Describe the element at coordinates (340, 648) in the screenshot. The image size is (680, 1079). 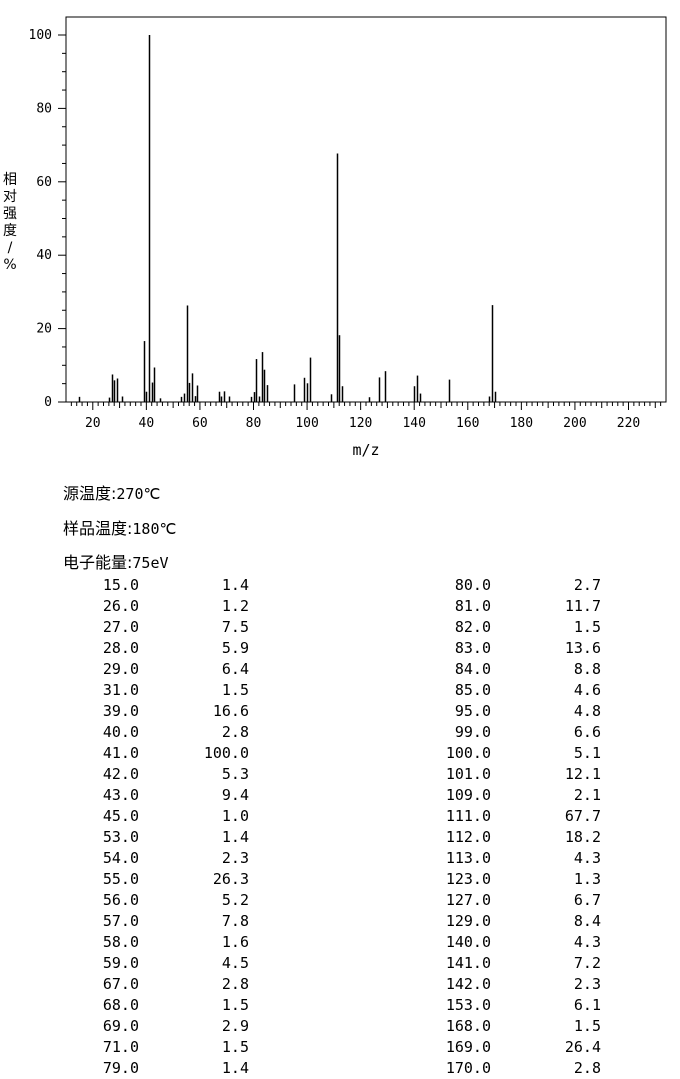
I see `table-row: 83.0 13.6` at that location.